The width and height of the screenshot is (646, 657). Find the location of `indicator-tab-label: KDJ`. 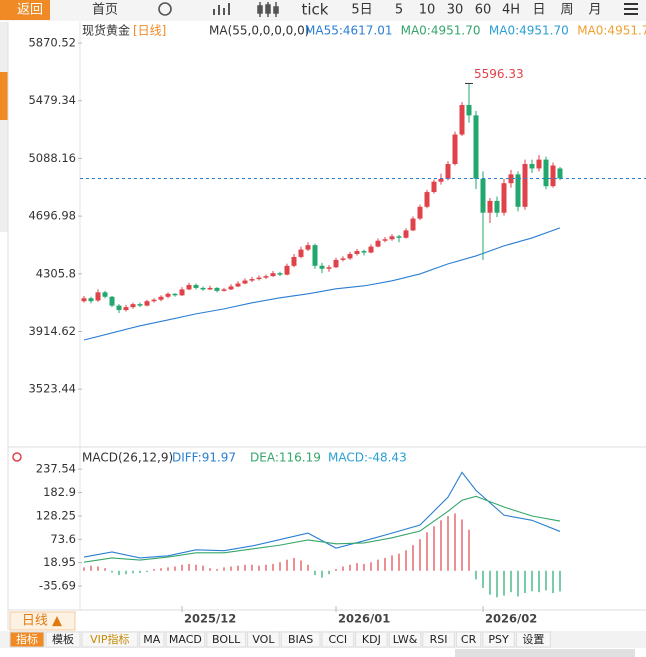

indicator-tab-label: KDJ is located at coordinates (371, 639).